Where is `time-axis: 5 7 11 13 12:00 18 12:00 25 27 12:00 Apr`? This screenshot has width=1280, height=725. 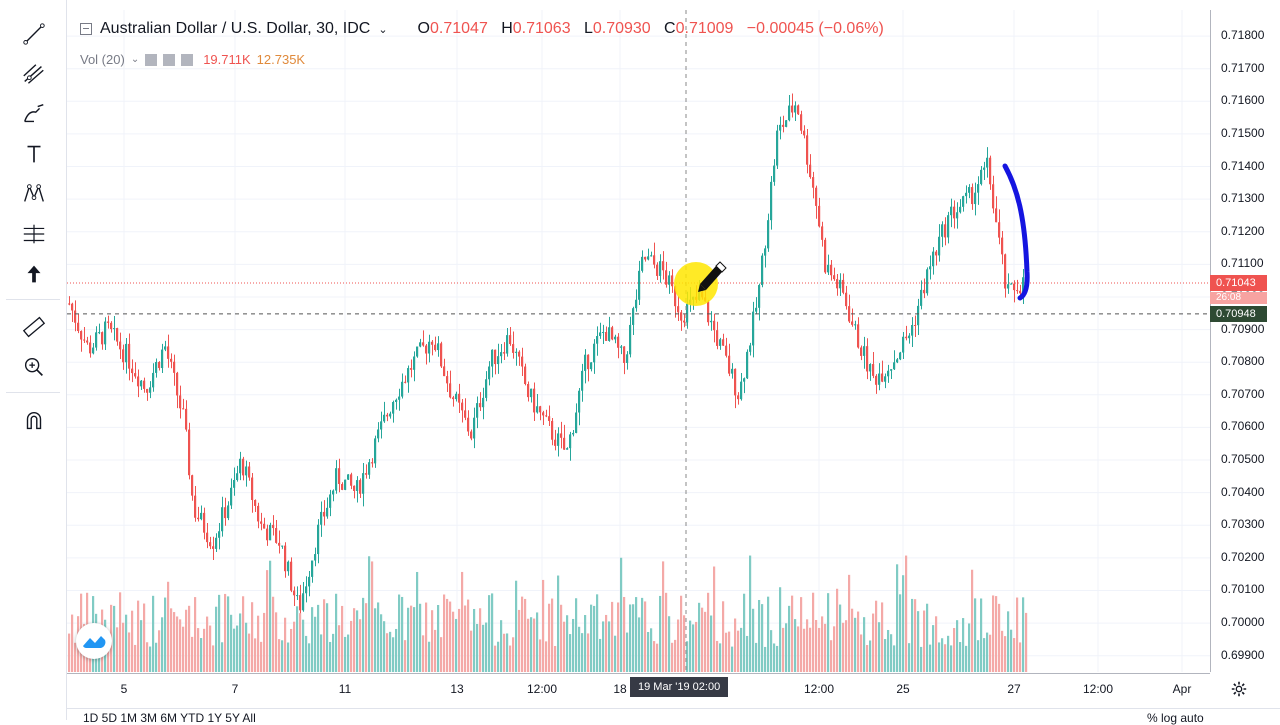
time-axis: 5 7 11 13 12:00 18 12:00 25 27 12:00 Apr is located at coordinates (638, 690).